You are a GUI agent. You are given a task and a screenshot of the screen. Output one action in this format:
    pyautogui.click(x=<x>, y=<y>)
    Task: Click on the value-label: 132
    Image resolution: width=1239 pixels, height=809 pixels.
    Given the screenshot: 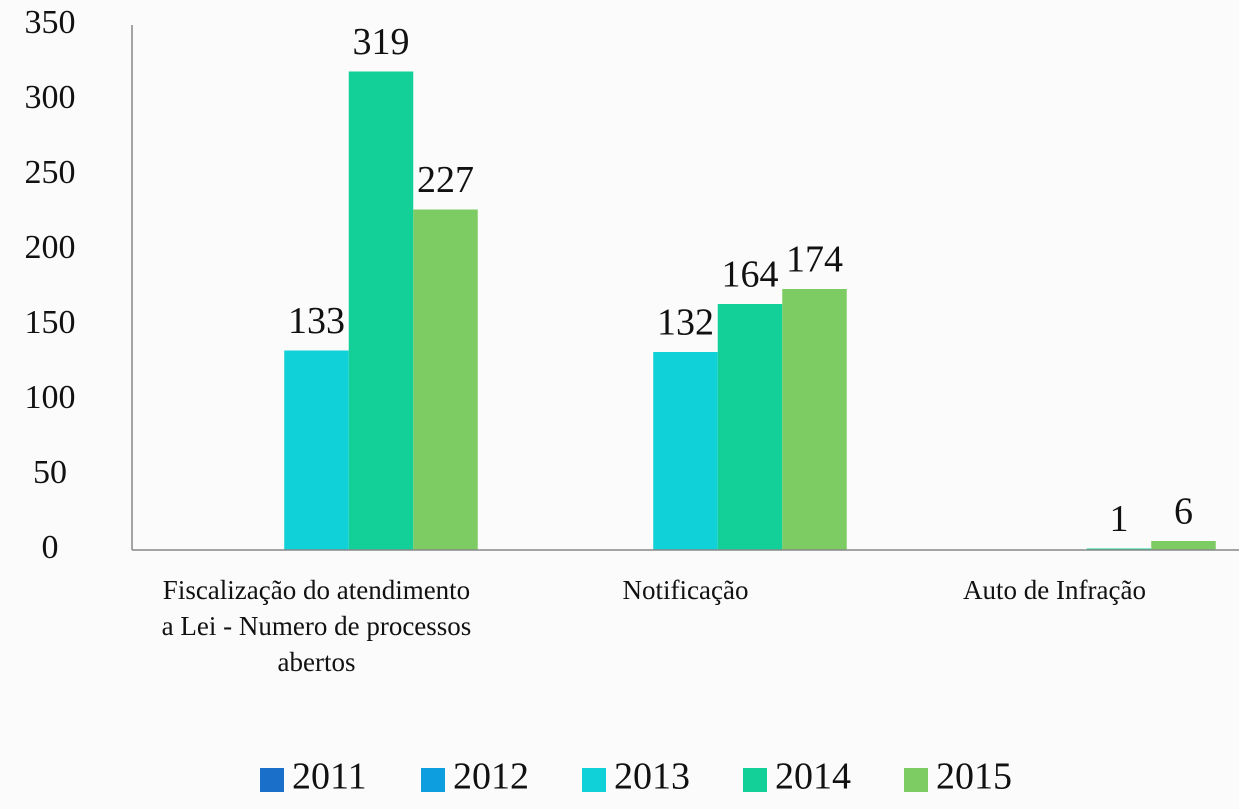 What is the action you would take?
    pyautogui.click(x=685, y=323)
    